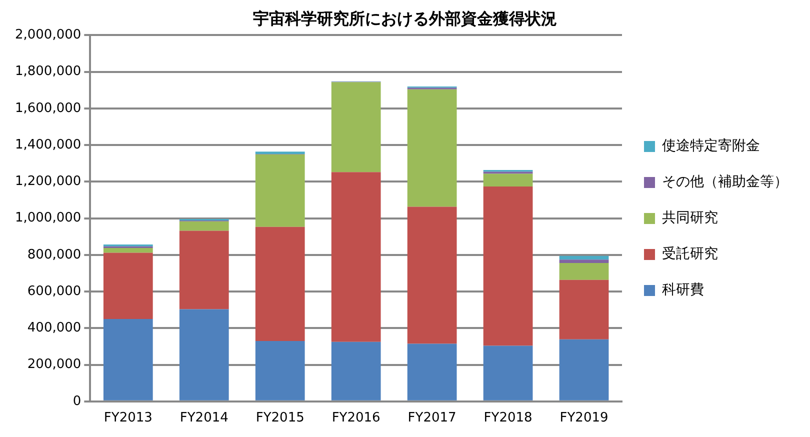 This screenshot has width=810, height=437. Describe the element at coordinates (48, 182) in the screenshot. I see `y-tick-label: 1,200,000` at that location.